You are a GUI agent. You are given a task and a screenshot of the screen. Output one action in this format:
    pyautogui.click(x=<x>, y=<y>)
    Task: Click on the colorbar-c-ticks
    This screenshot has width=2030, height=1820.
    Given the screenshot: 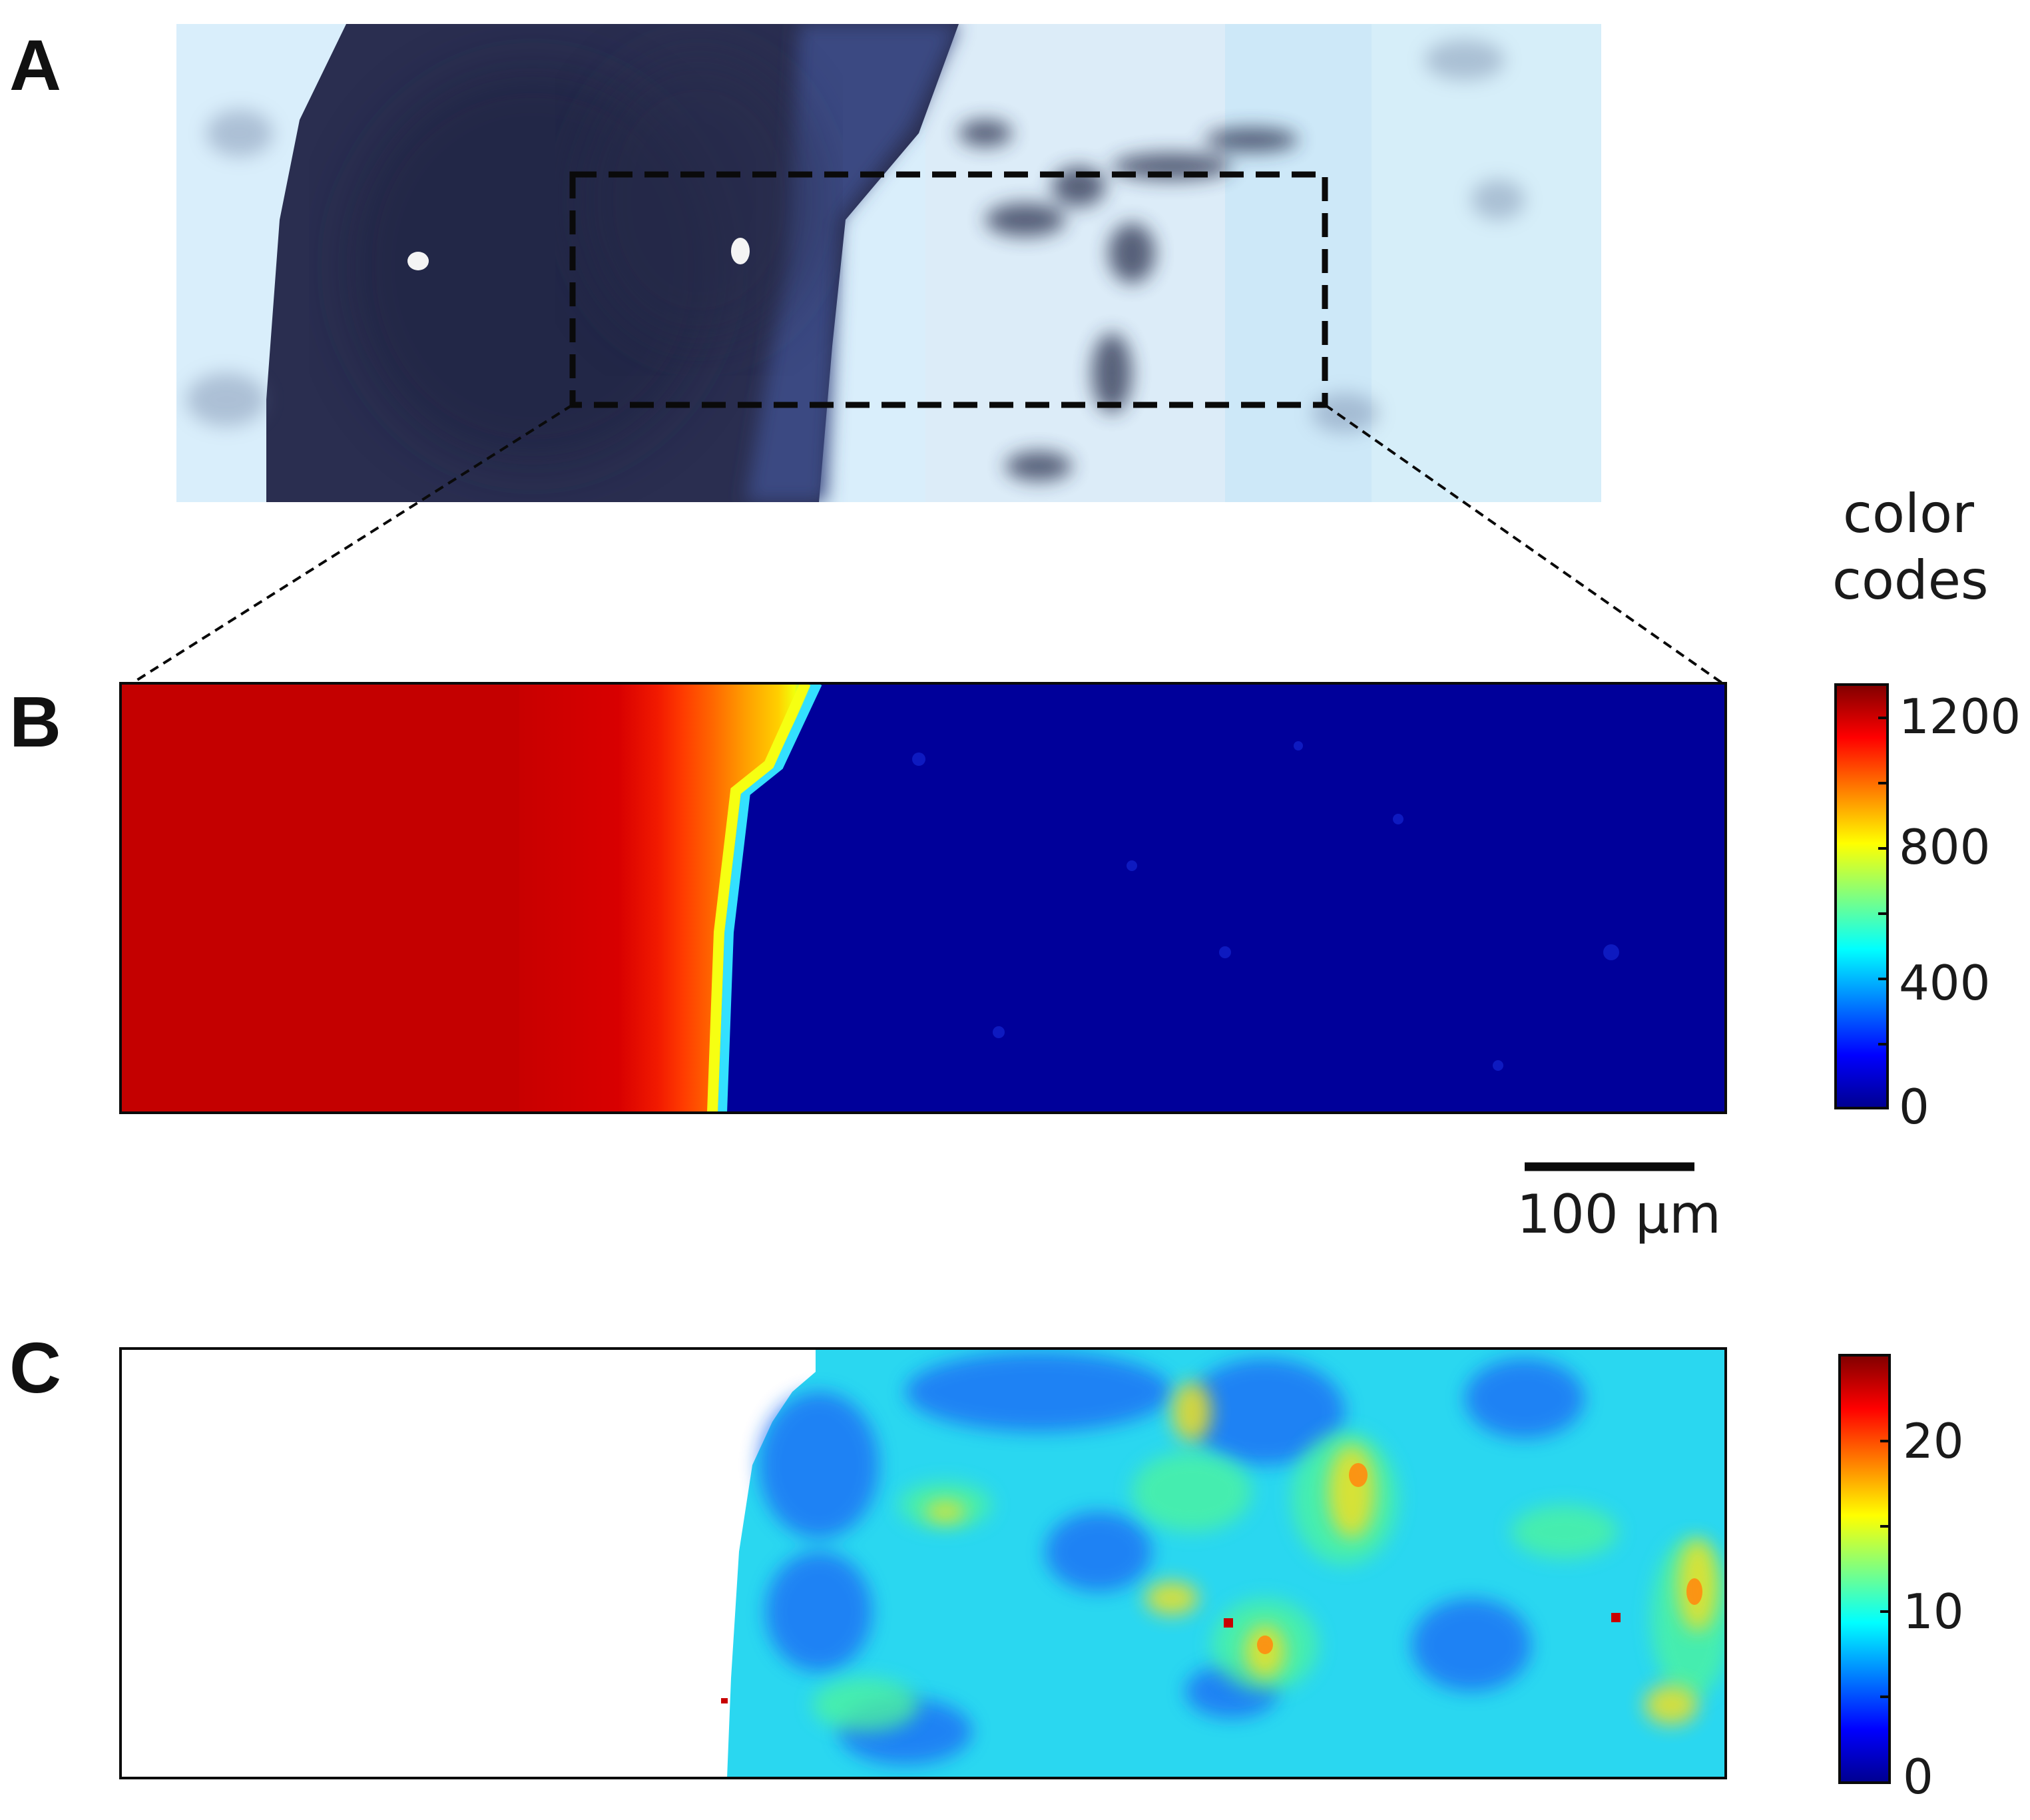 What is the action you would take?
    pyautogui.click(x=1885, y=1569)
    